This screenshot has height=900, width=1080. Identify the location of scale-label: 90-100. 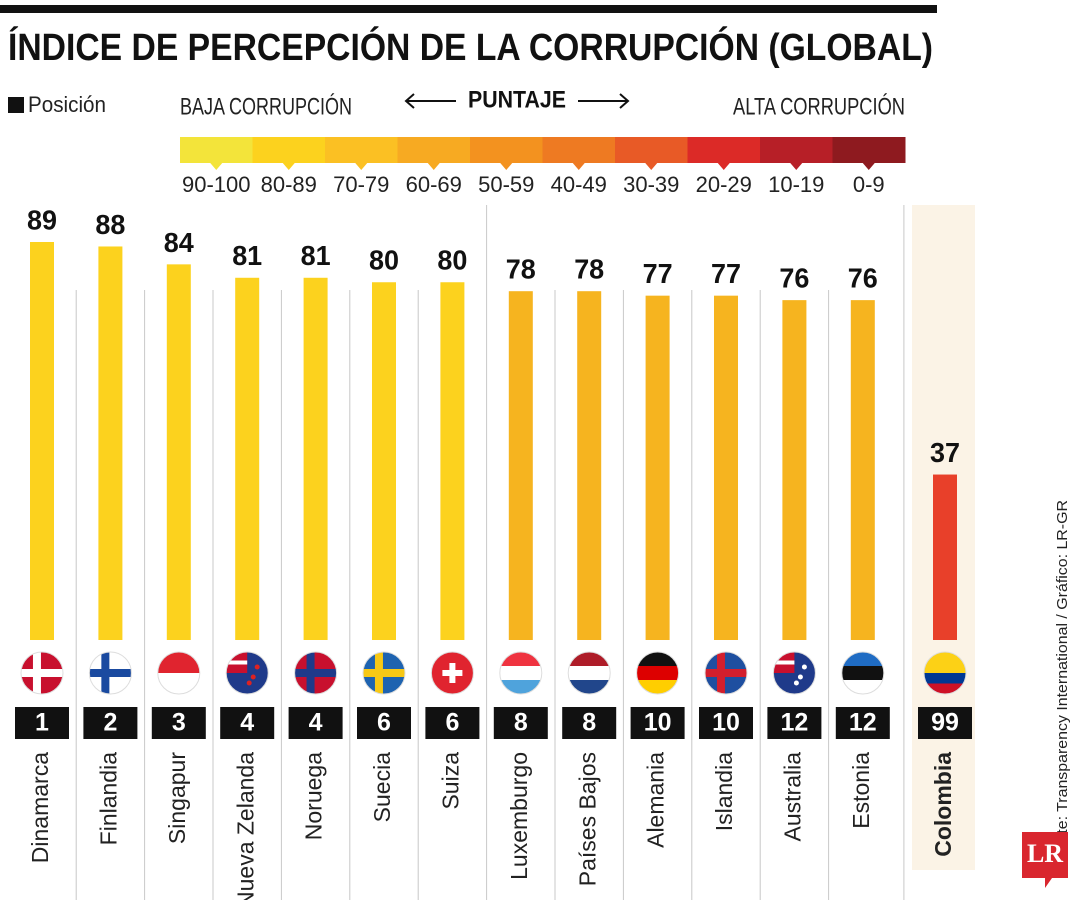
(216, 184).